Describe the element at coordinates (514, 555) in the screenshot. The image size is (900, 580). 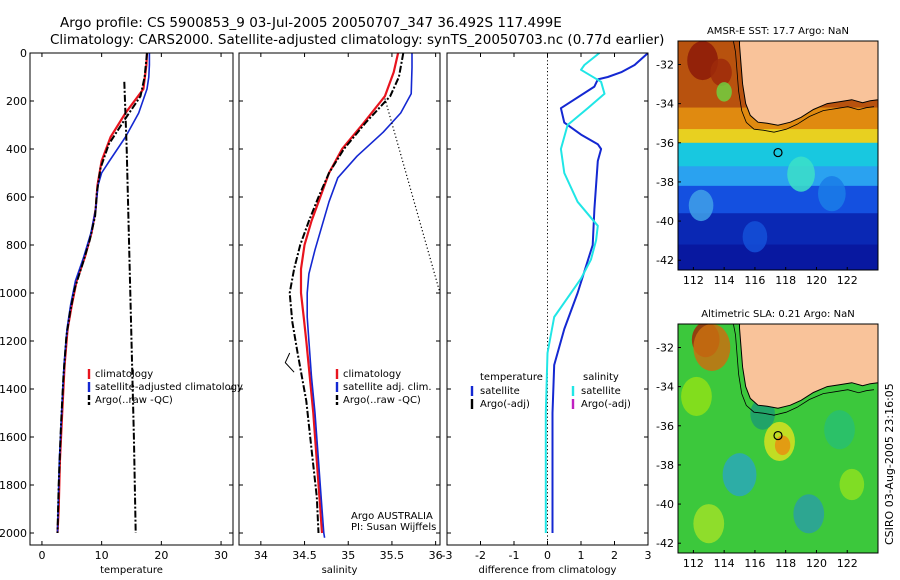
I see `x-tick-label: -1` at that location.